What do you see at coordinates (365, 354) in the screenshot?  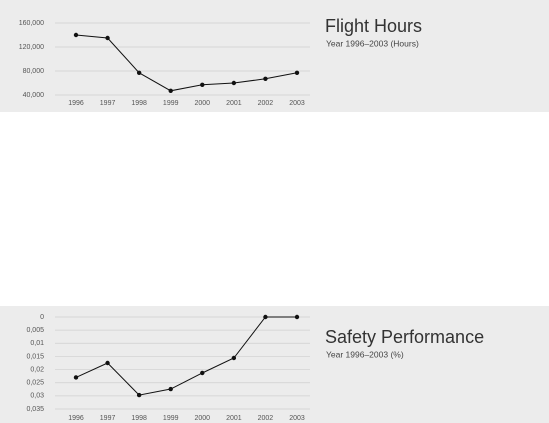 I see `chart-subtitle: Year 1996–2003 (%)` at bounding box center [365, 354].